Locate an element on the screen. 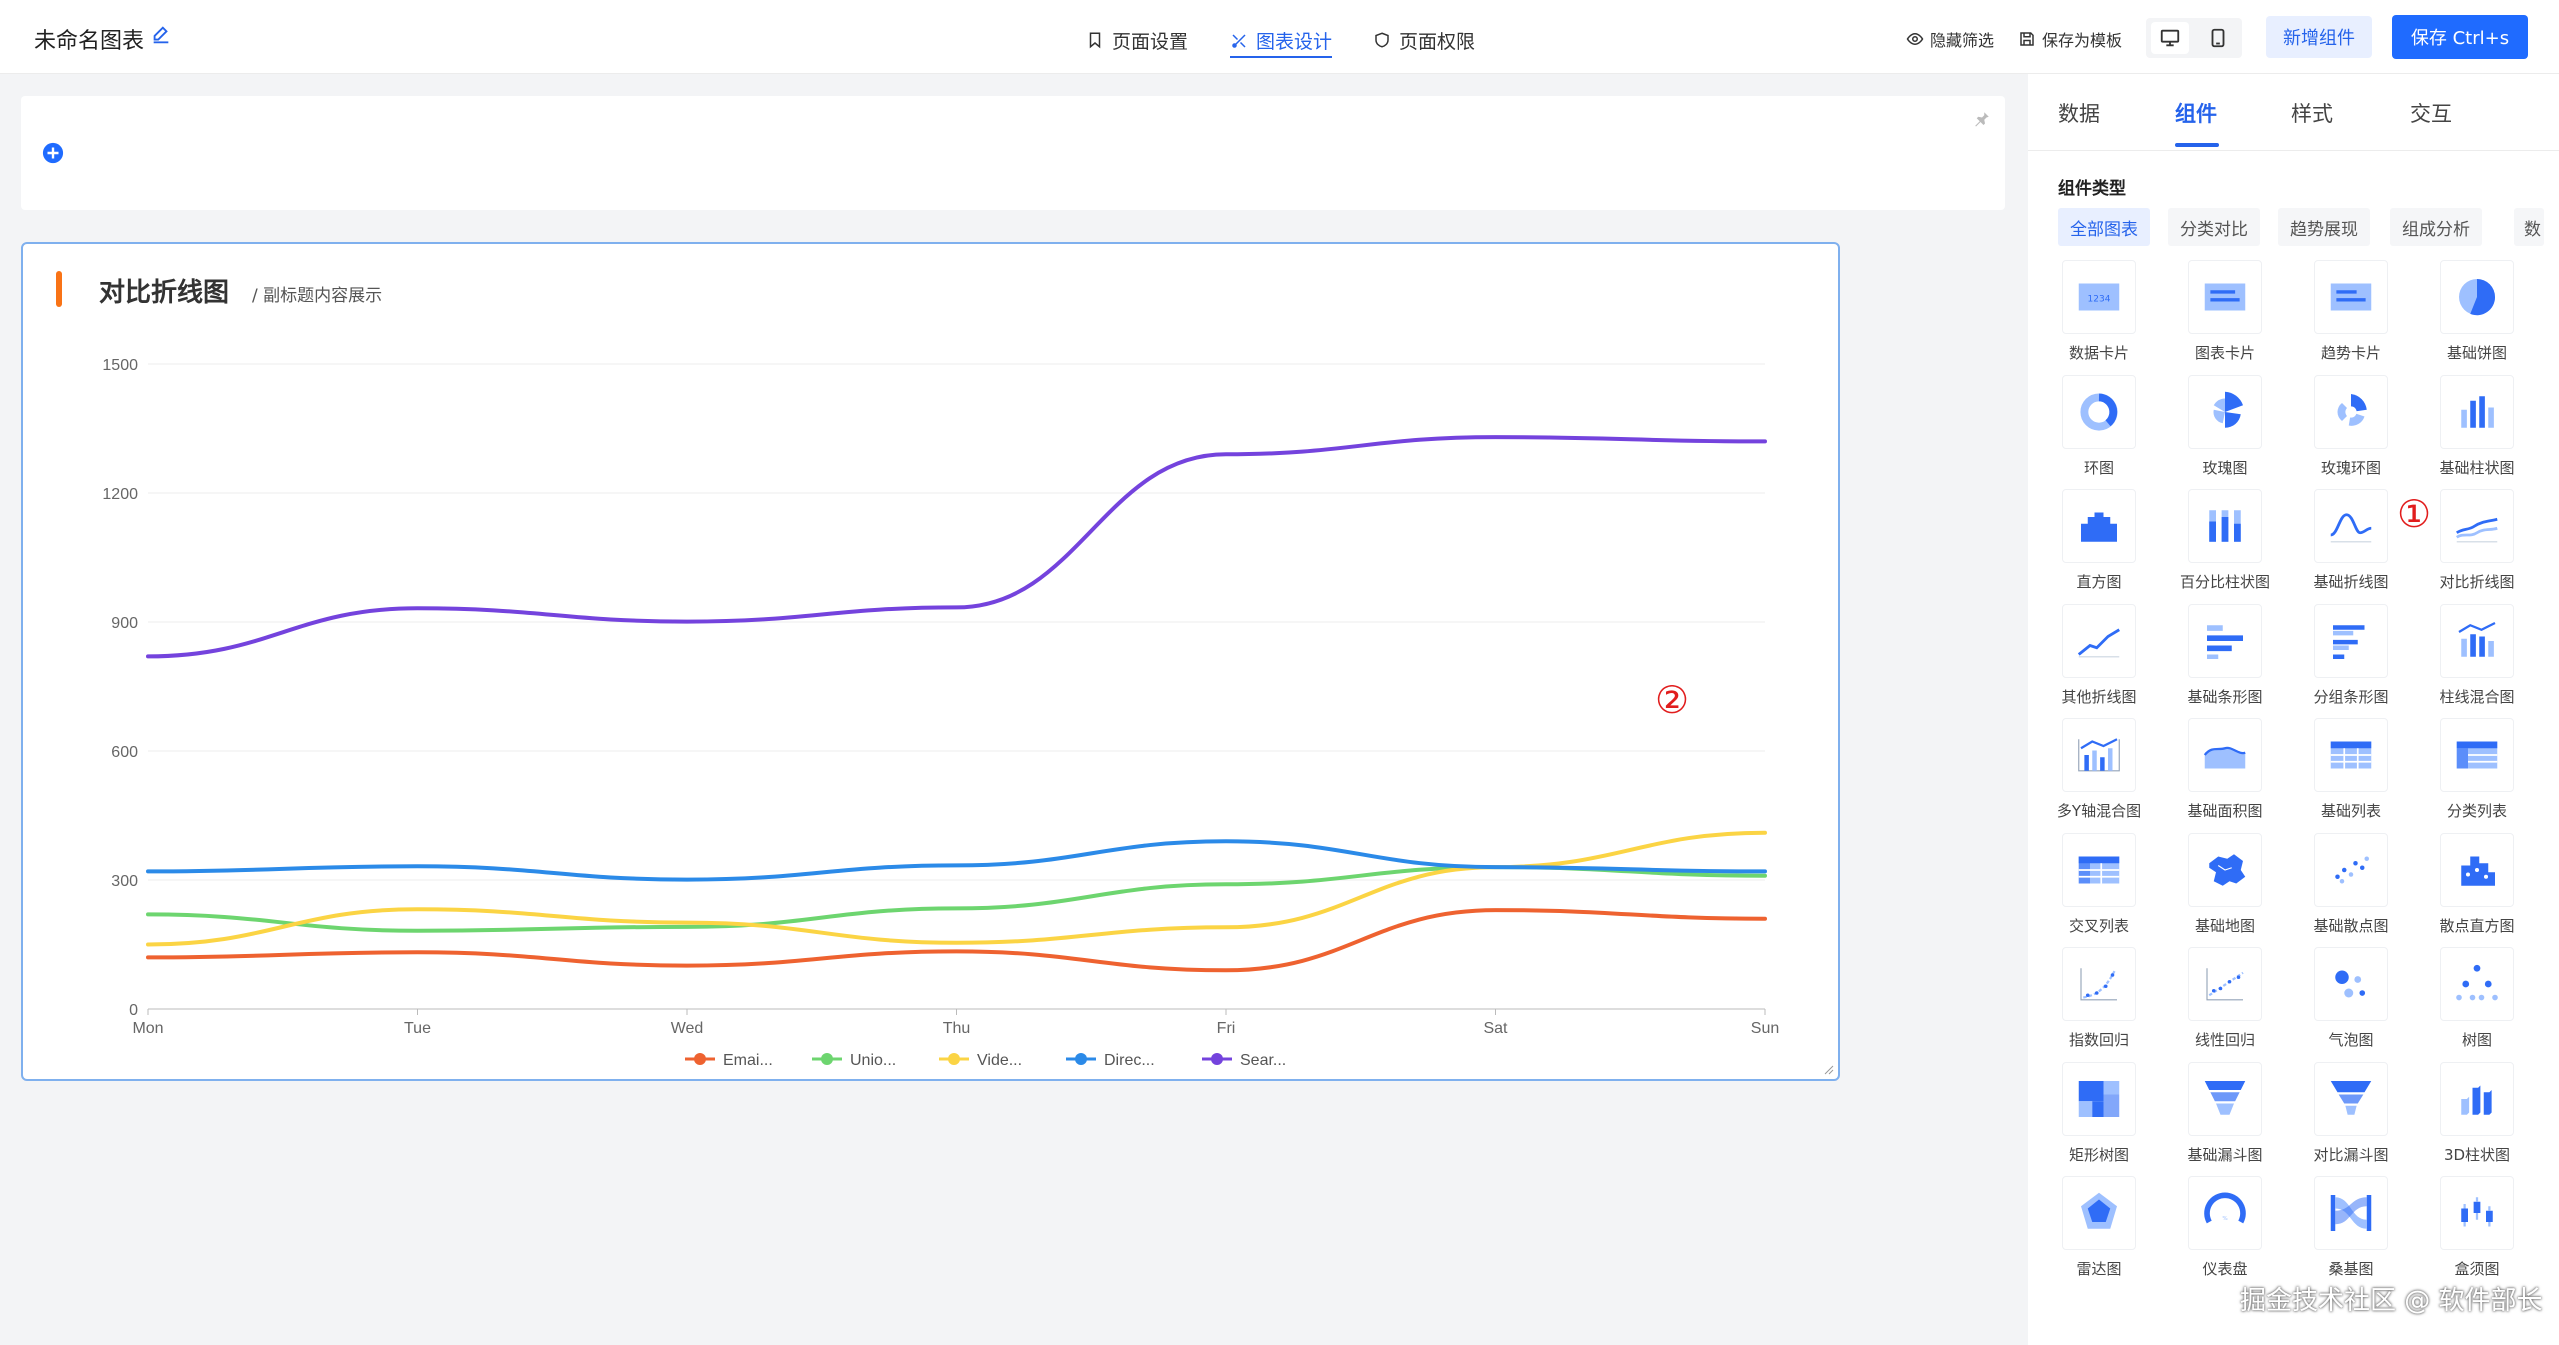 The width and height of the screenshot is (2559, 1345). save-button: 保存 Ctrl+s is located at coordinates (2460, 37).